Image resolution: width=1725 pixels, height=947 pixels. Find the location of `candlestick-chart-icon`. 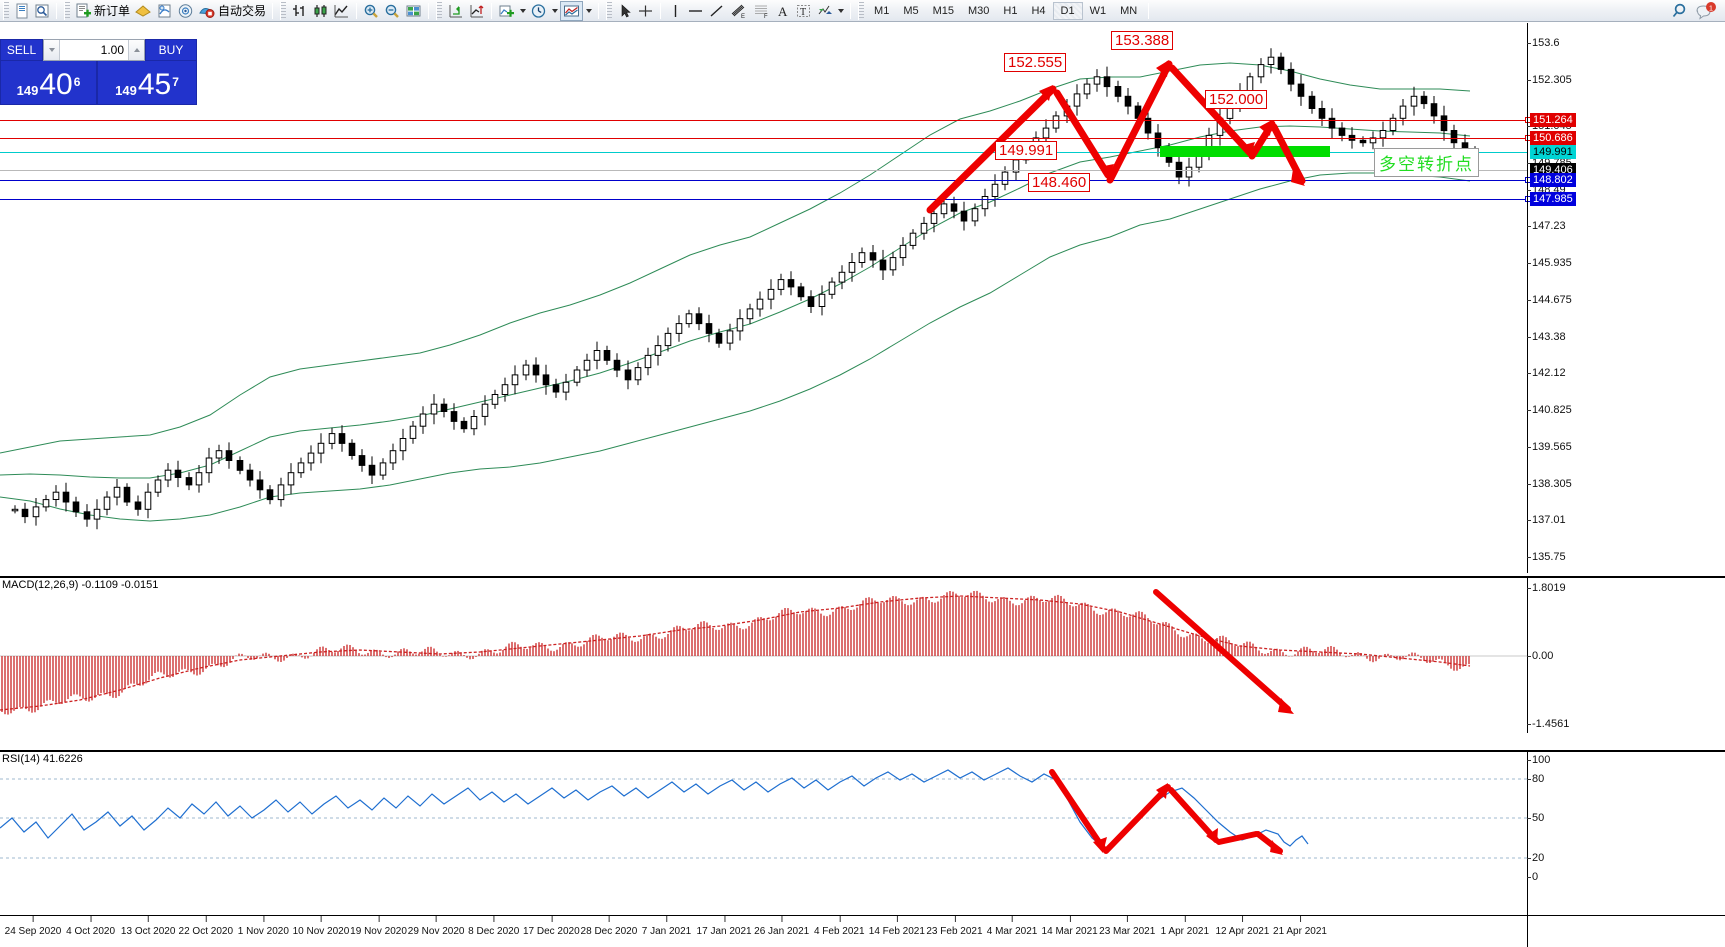

candlestick-chart-icon is located at coordinates (320, 11).